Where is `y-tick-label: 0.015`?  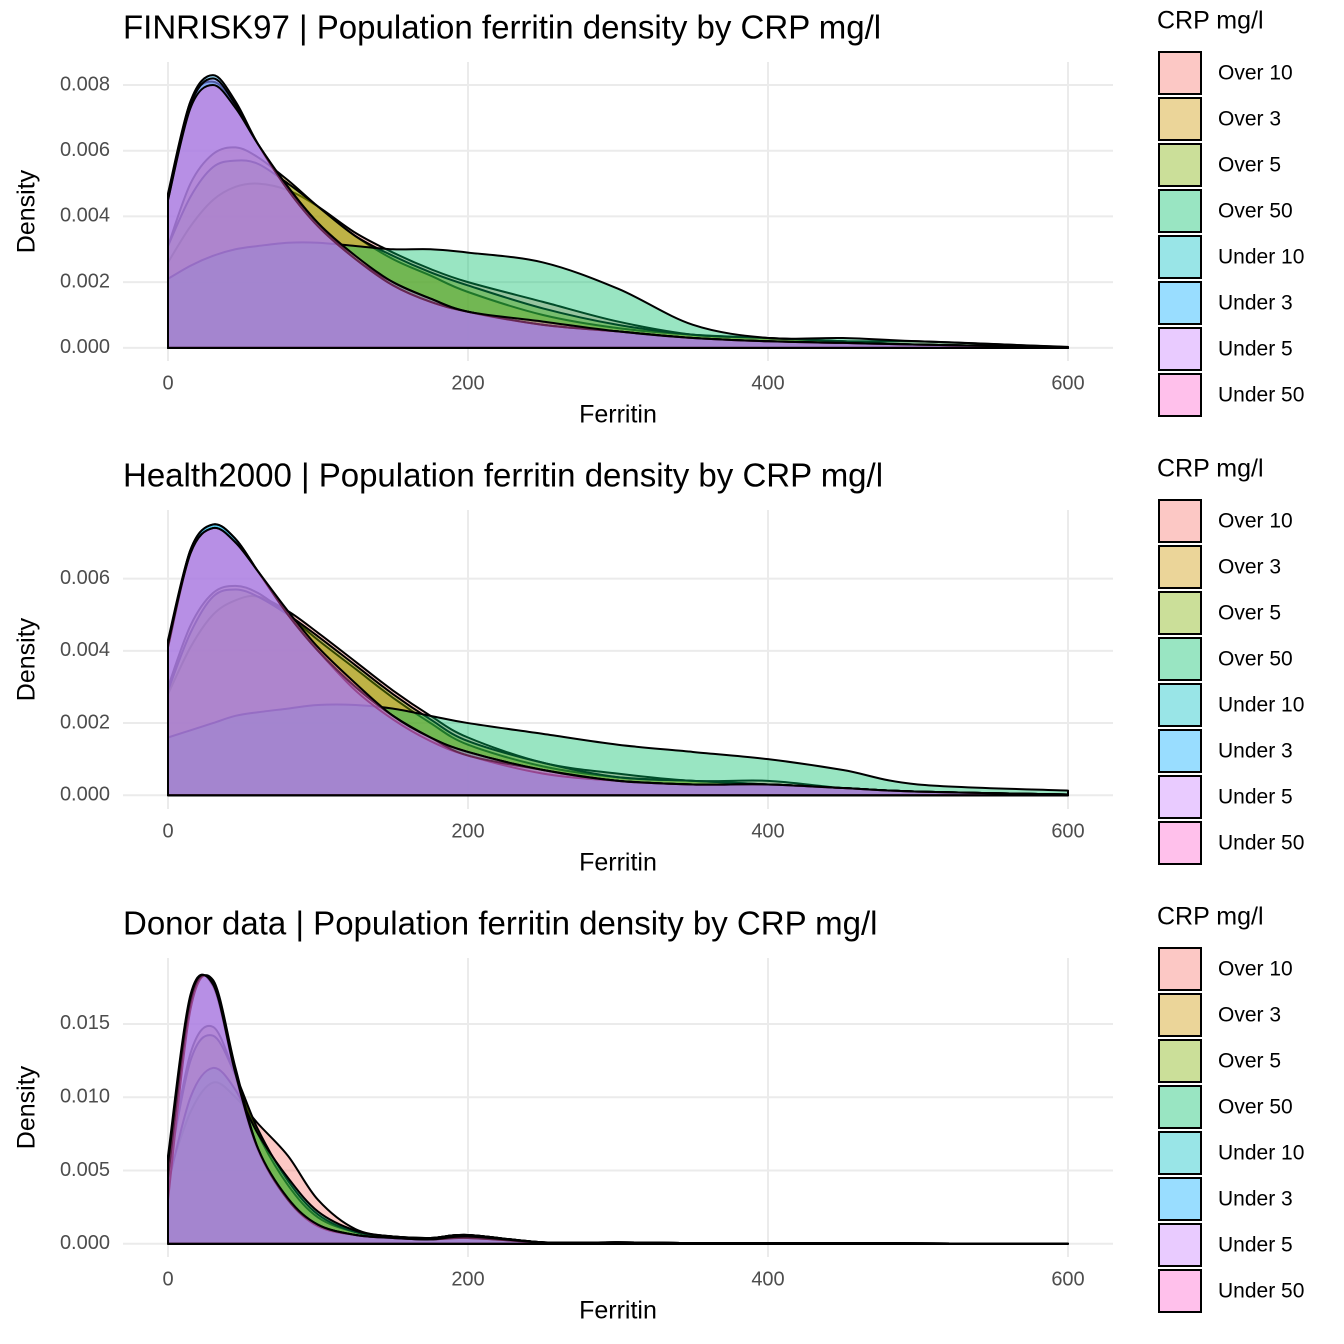
y-tick-label: 0.015 is located at coordinates (85, 1023).